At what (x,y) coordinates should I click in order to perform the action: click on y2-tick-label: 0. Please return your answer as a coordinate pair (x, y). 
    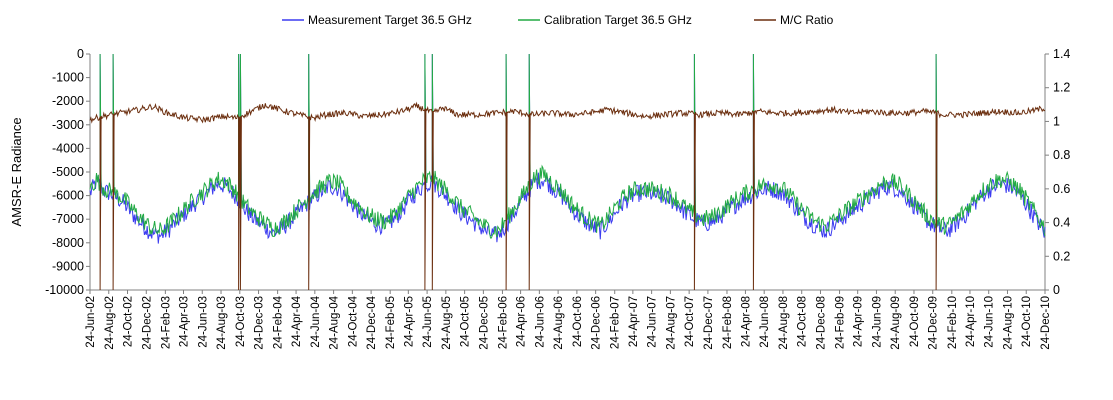
    Looking at the image, I should click on (1056, 290).